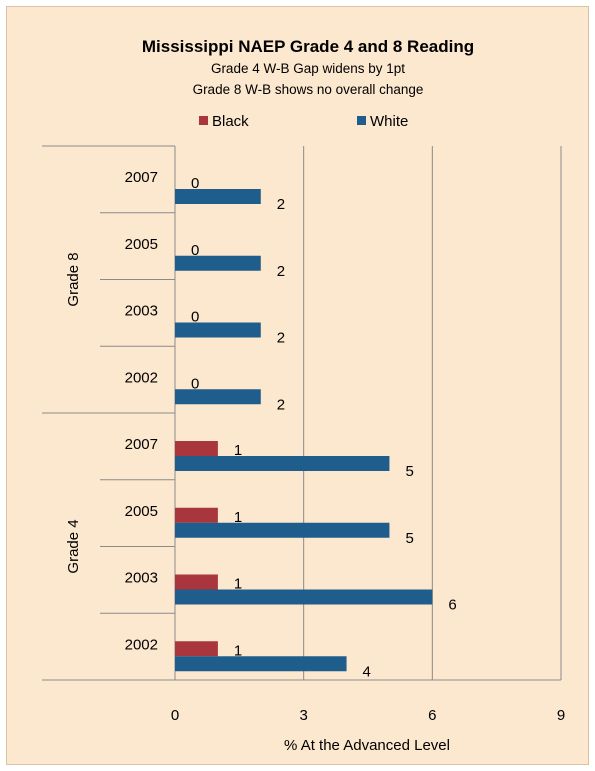  I want to click on x-axis-title: % At the Advanced Level, so click(367, 745).